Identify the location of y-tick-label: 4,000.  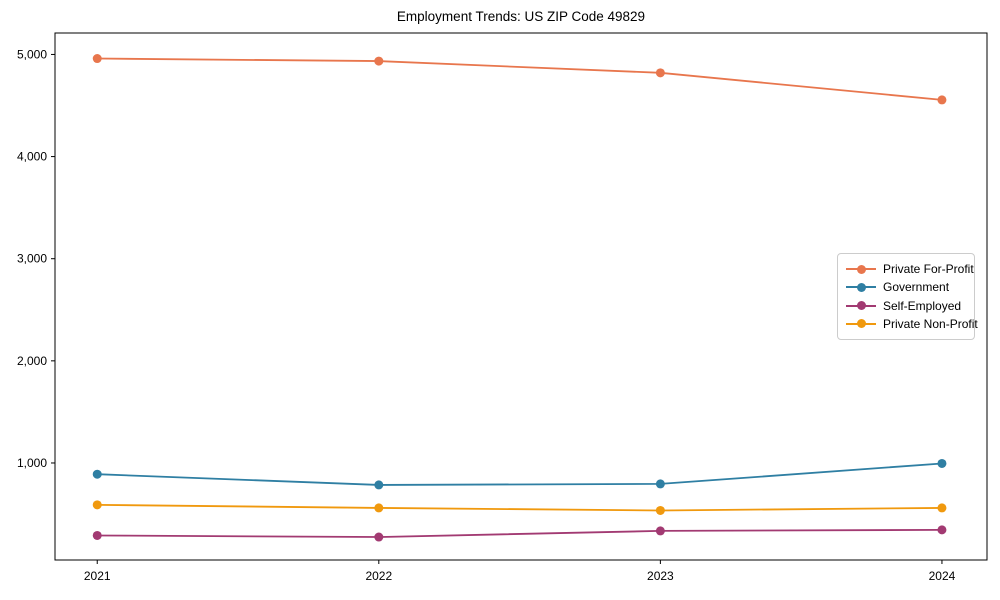
(32, 157).